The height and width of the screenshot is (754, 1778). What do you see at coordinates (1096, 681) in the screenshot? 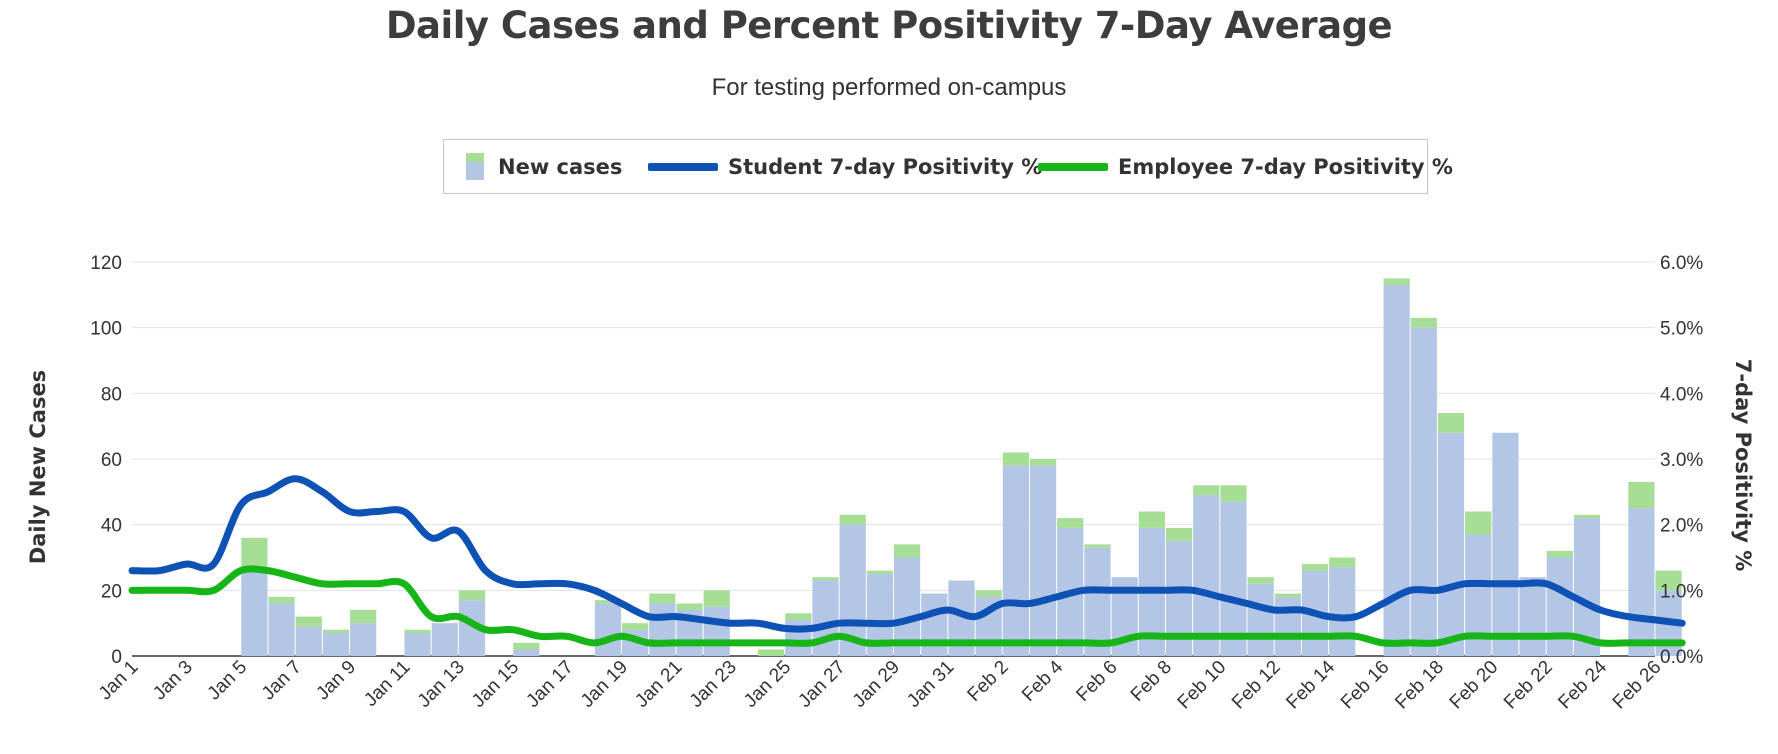
I see `x-tick-label: Feb 6` at bounding box center [1096, 681].